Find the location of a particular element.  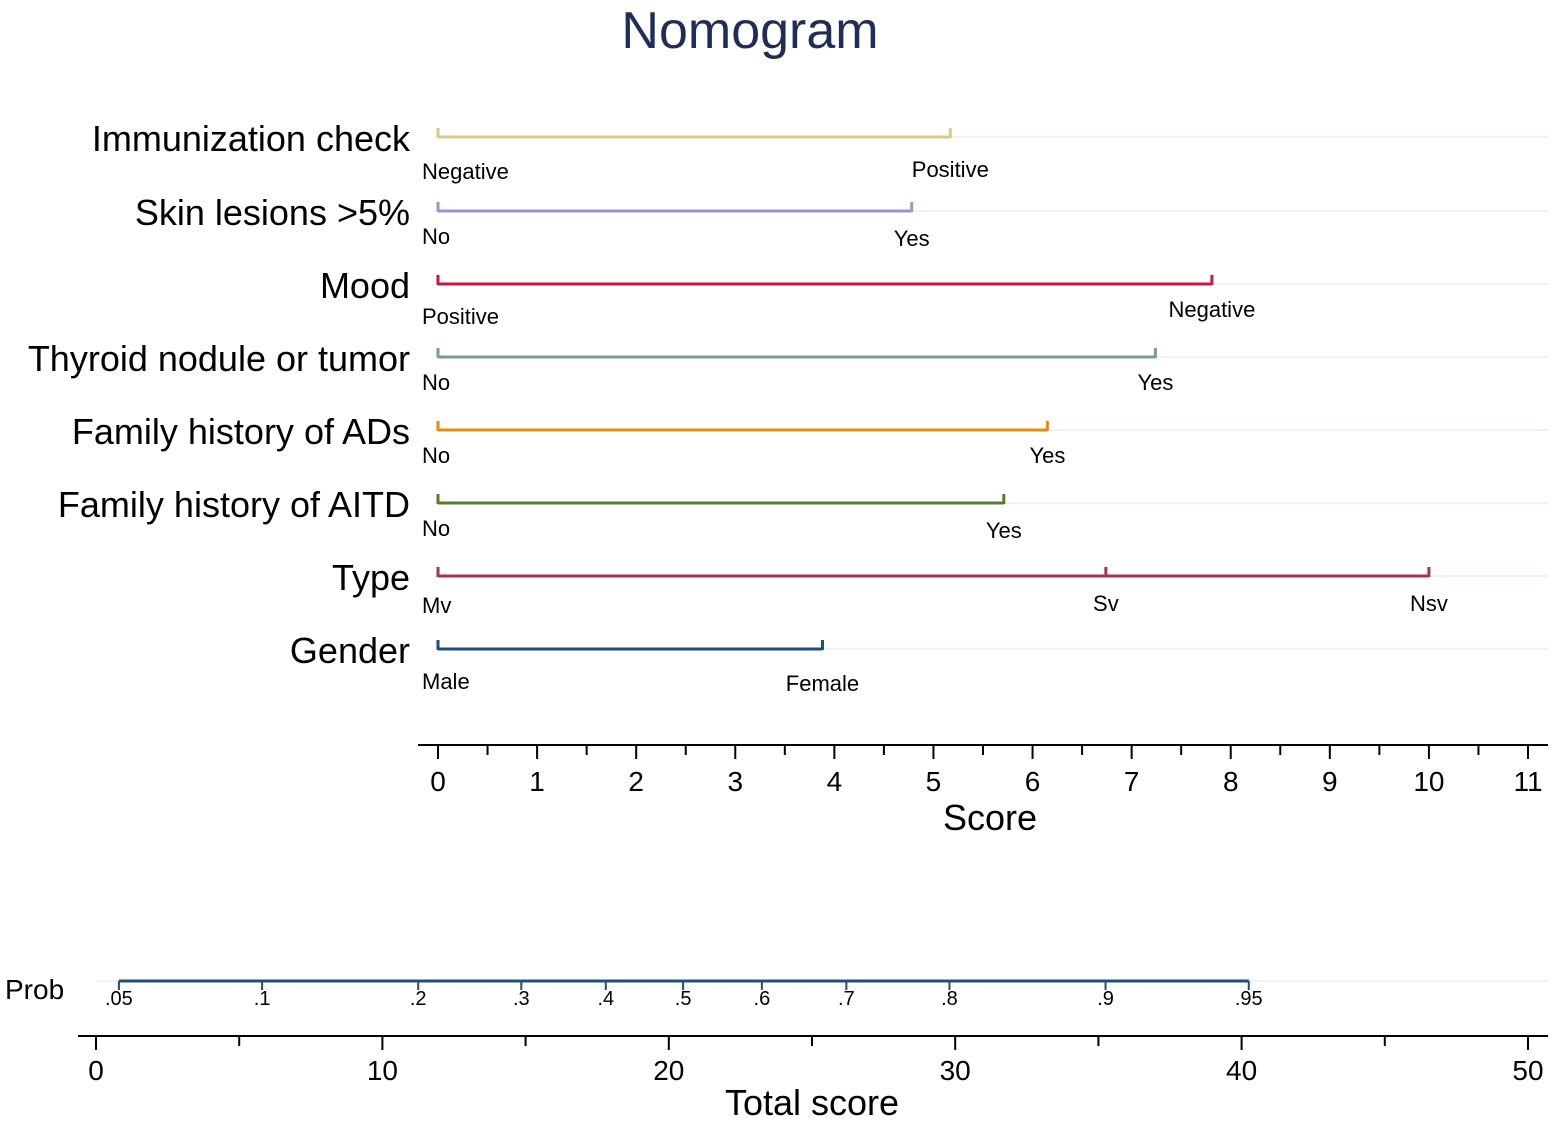

variable-label: Gender is located at coordinates (350, 650).